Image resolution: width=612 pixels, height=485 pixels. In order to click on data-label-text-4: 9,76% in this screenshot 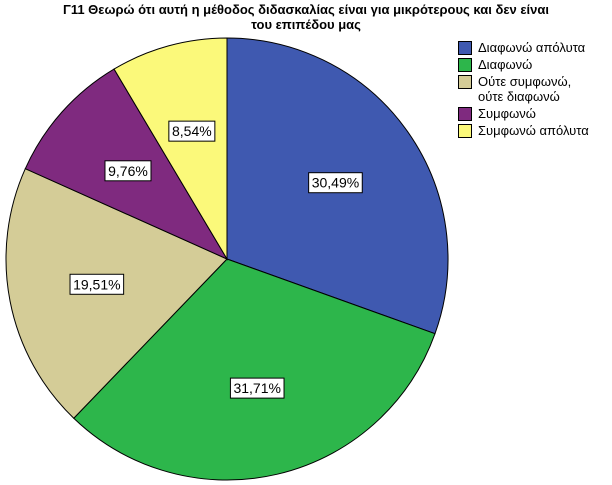, I will do `click(128, 171)`.